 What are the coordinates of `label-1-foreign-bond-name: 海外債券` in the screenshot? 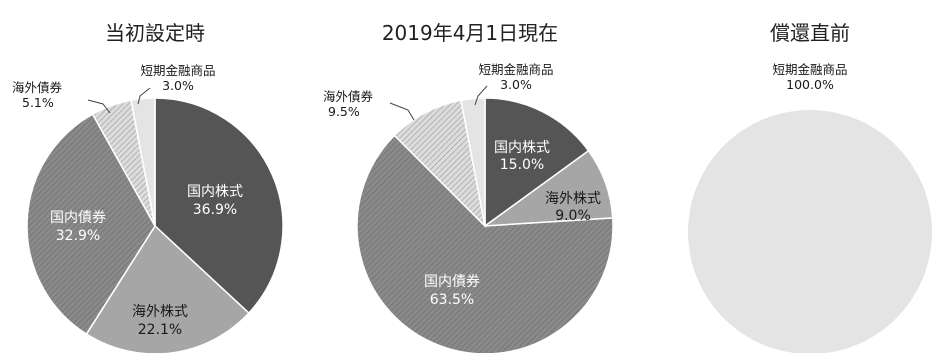 It's located at (348, 96).